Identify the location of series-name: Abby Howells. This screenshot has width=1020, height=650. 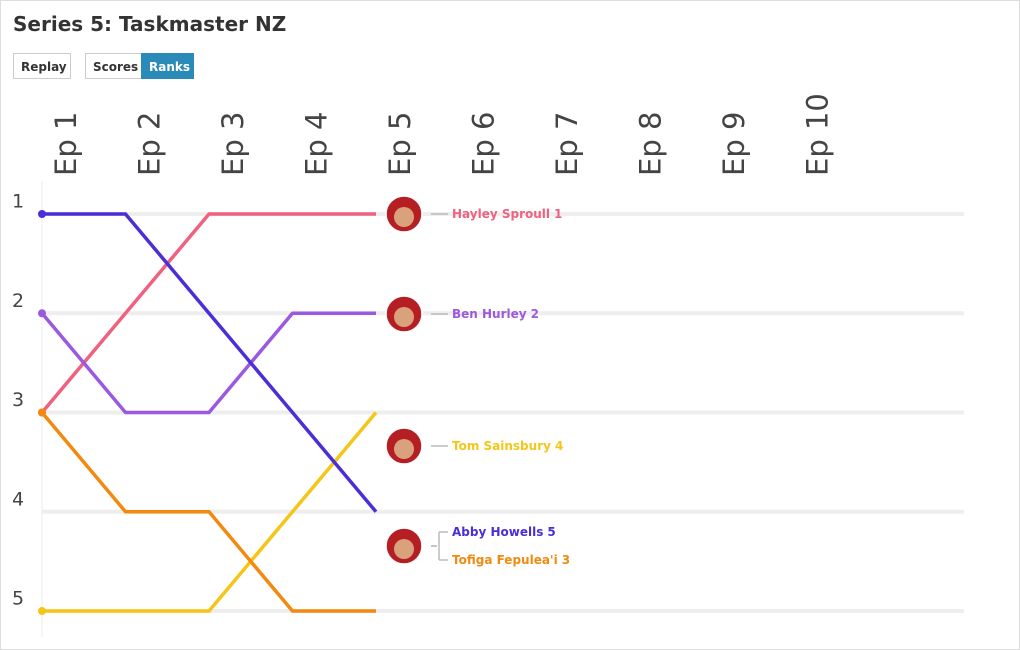
(497, 532).